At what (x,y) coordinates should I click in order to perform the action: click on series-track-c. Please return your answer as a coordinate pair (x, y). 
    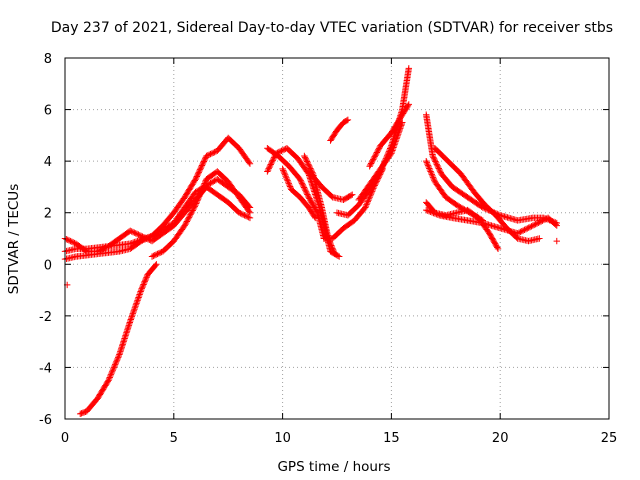
    Looking at the image, I should click on (118, 339).